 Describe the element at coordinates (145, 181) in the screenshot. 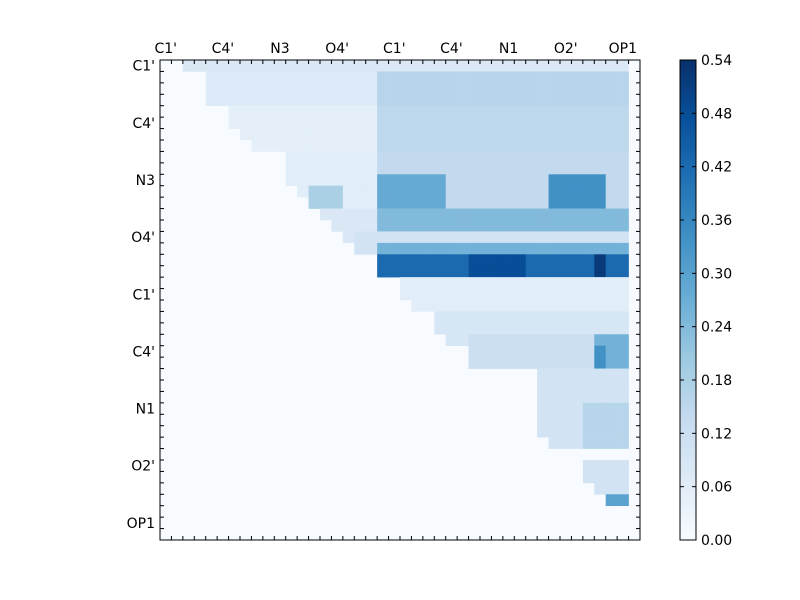

I see `y-tick-label: N3` at that location.